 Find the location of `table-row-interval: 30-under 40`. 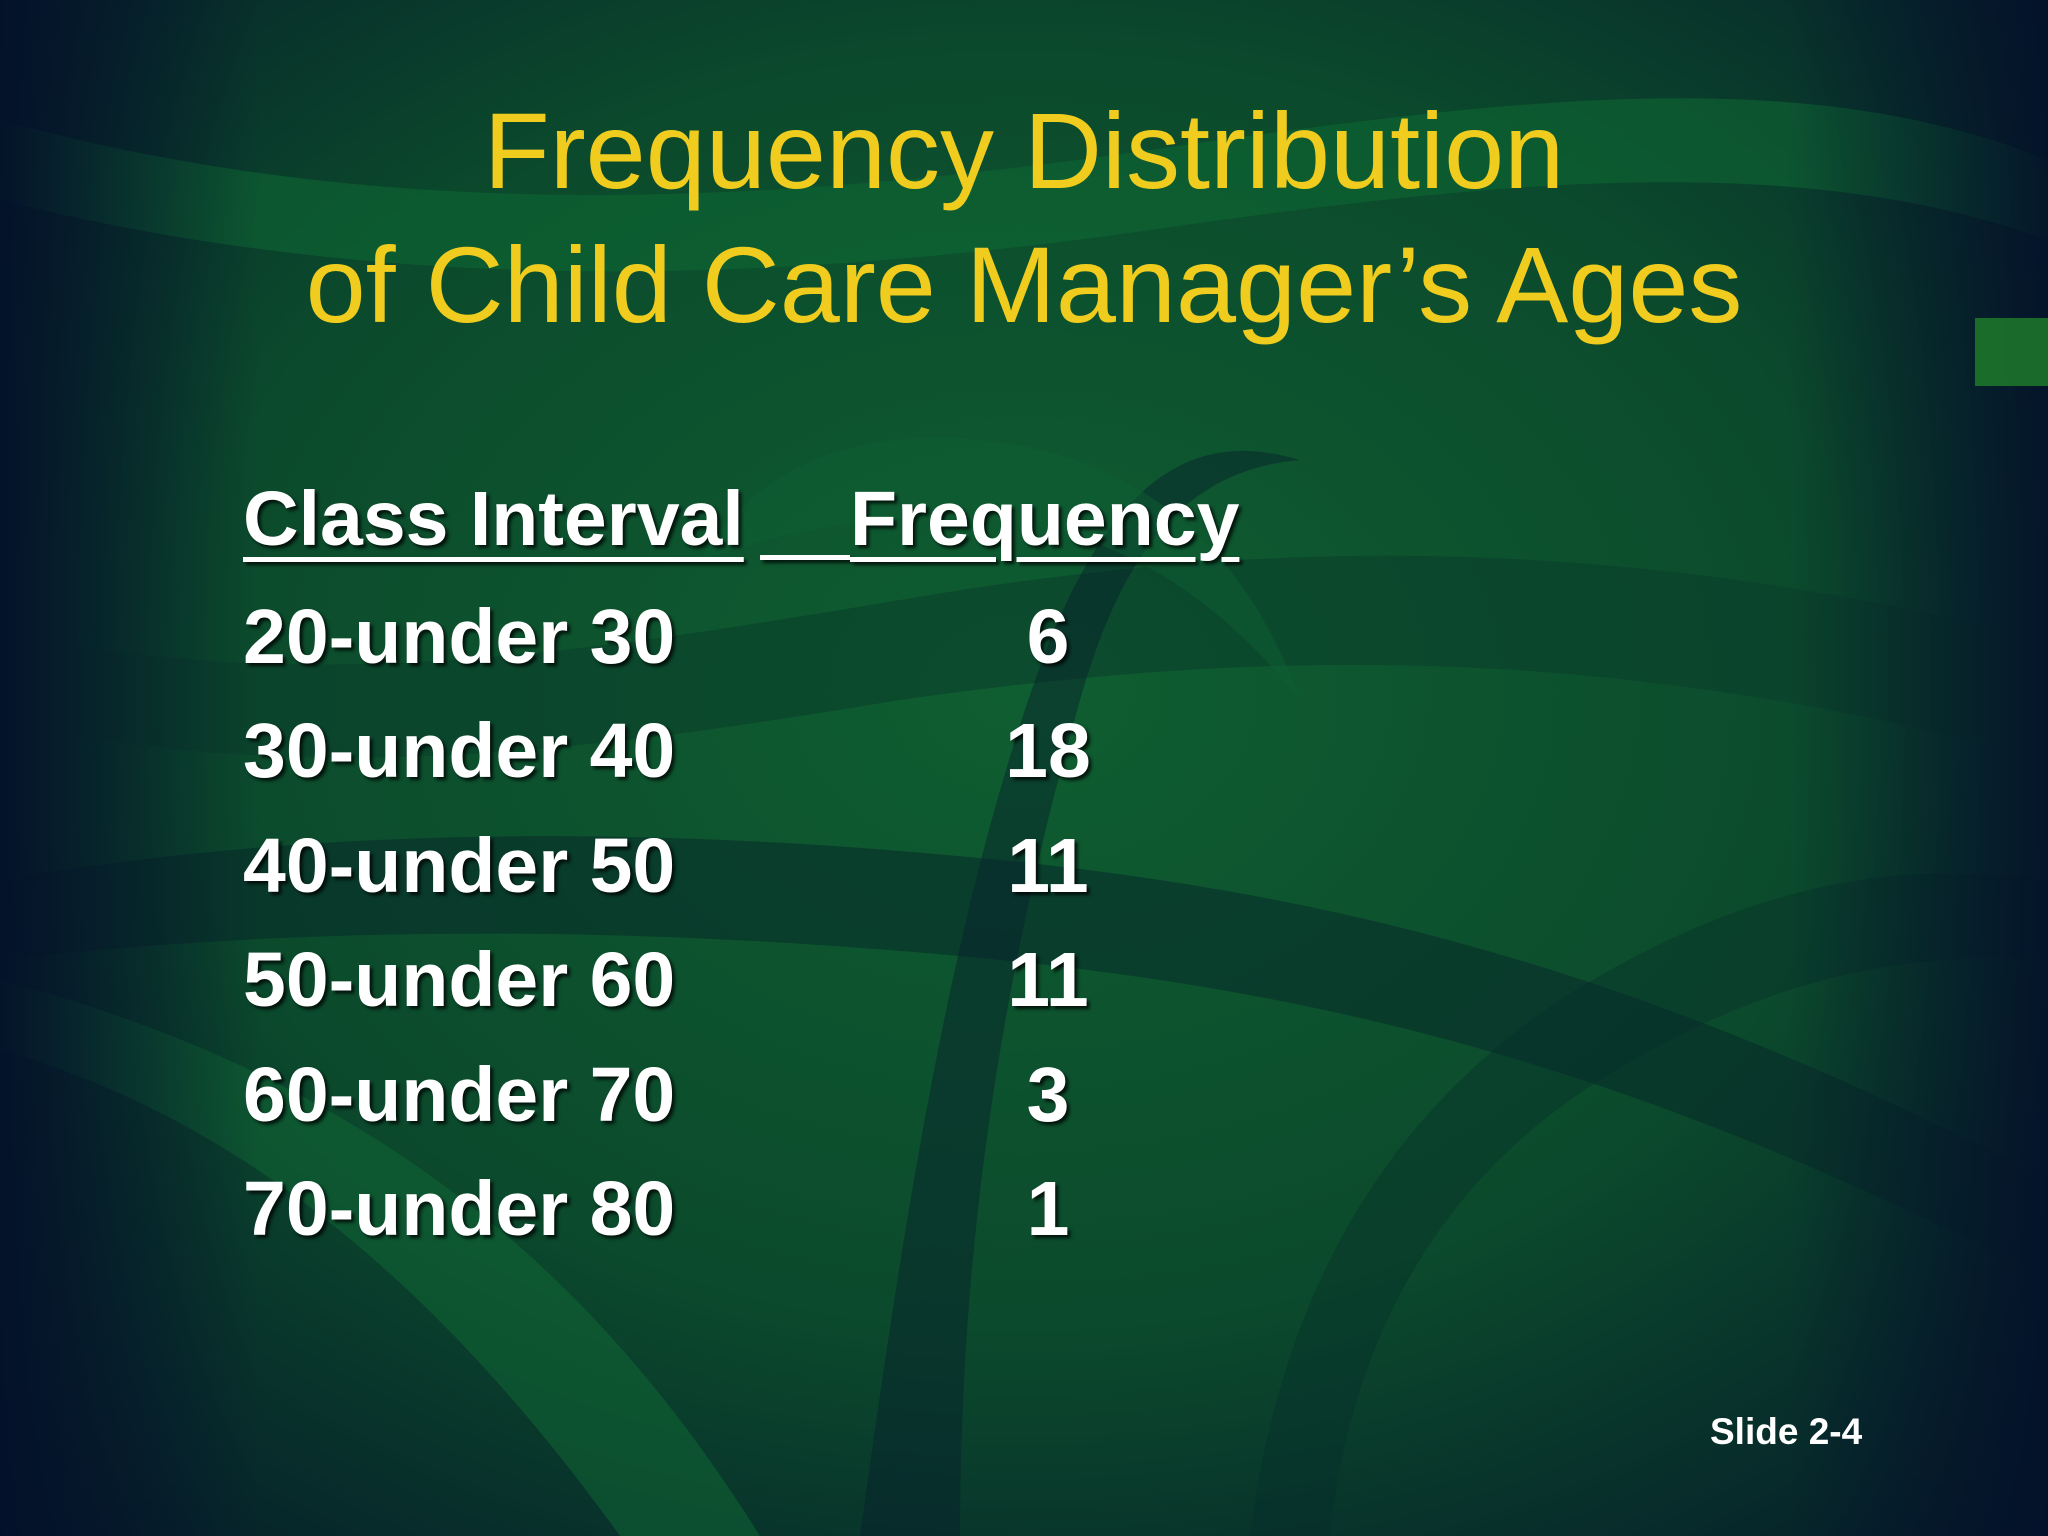

table-row-interval: 30-under 40 is located at coordinates (459, 751).